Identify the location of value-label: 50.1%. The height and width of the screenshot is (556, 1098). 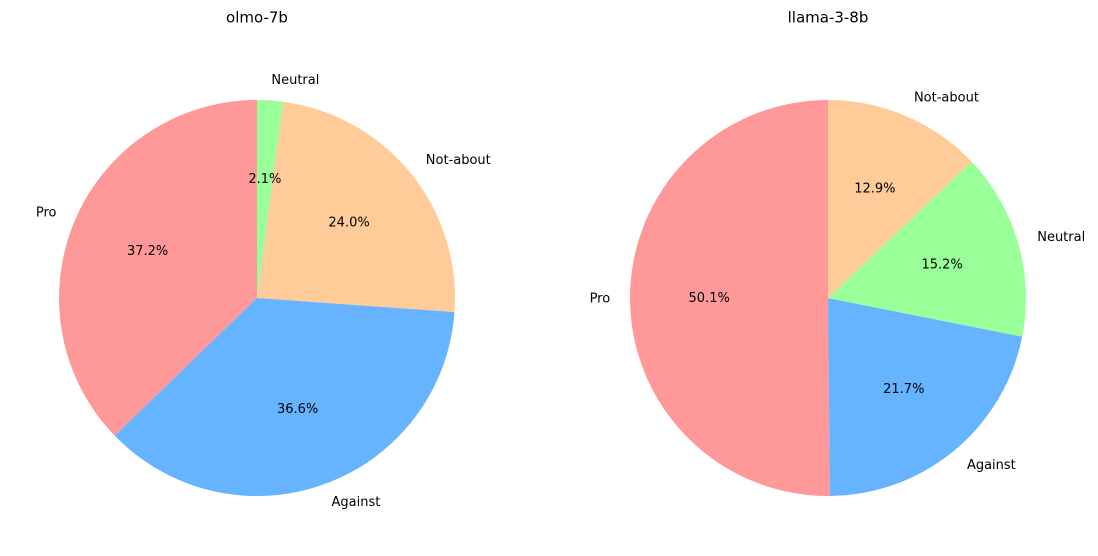
(709, 298).